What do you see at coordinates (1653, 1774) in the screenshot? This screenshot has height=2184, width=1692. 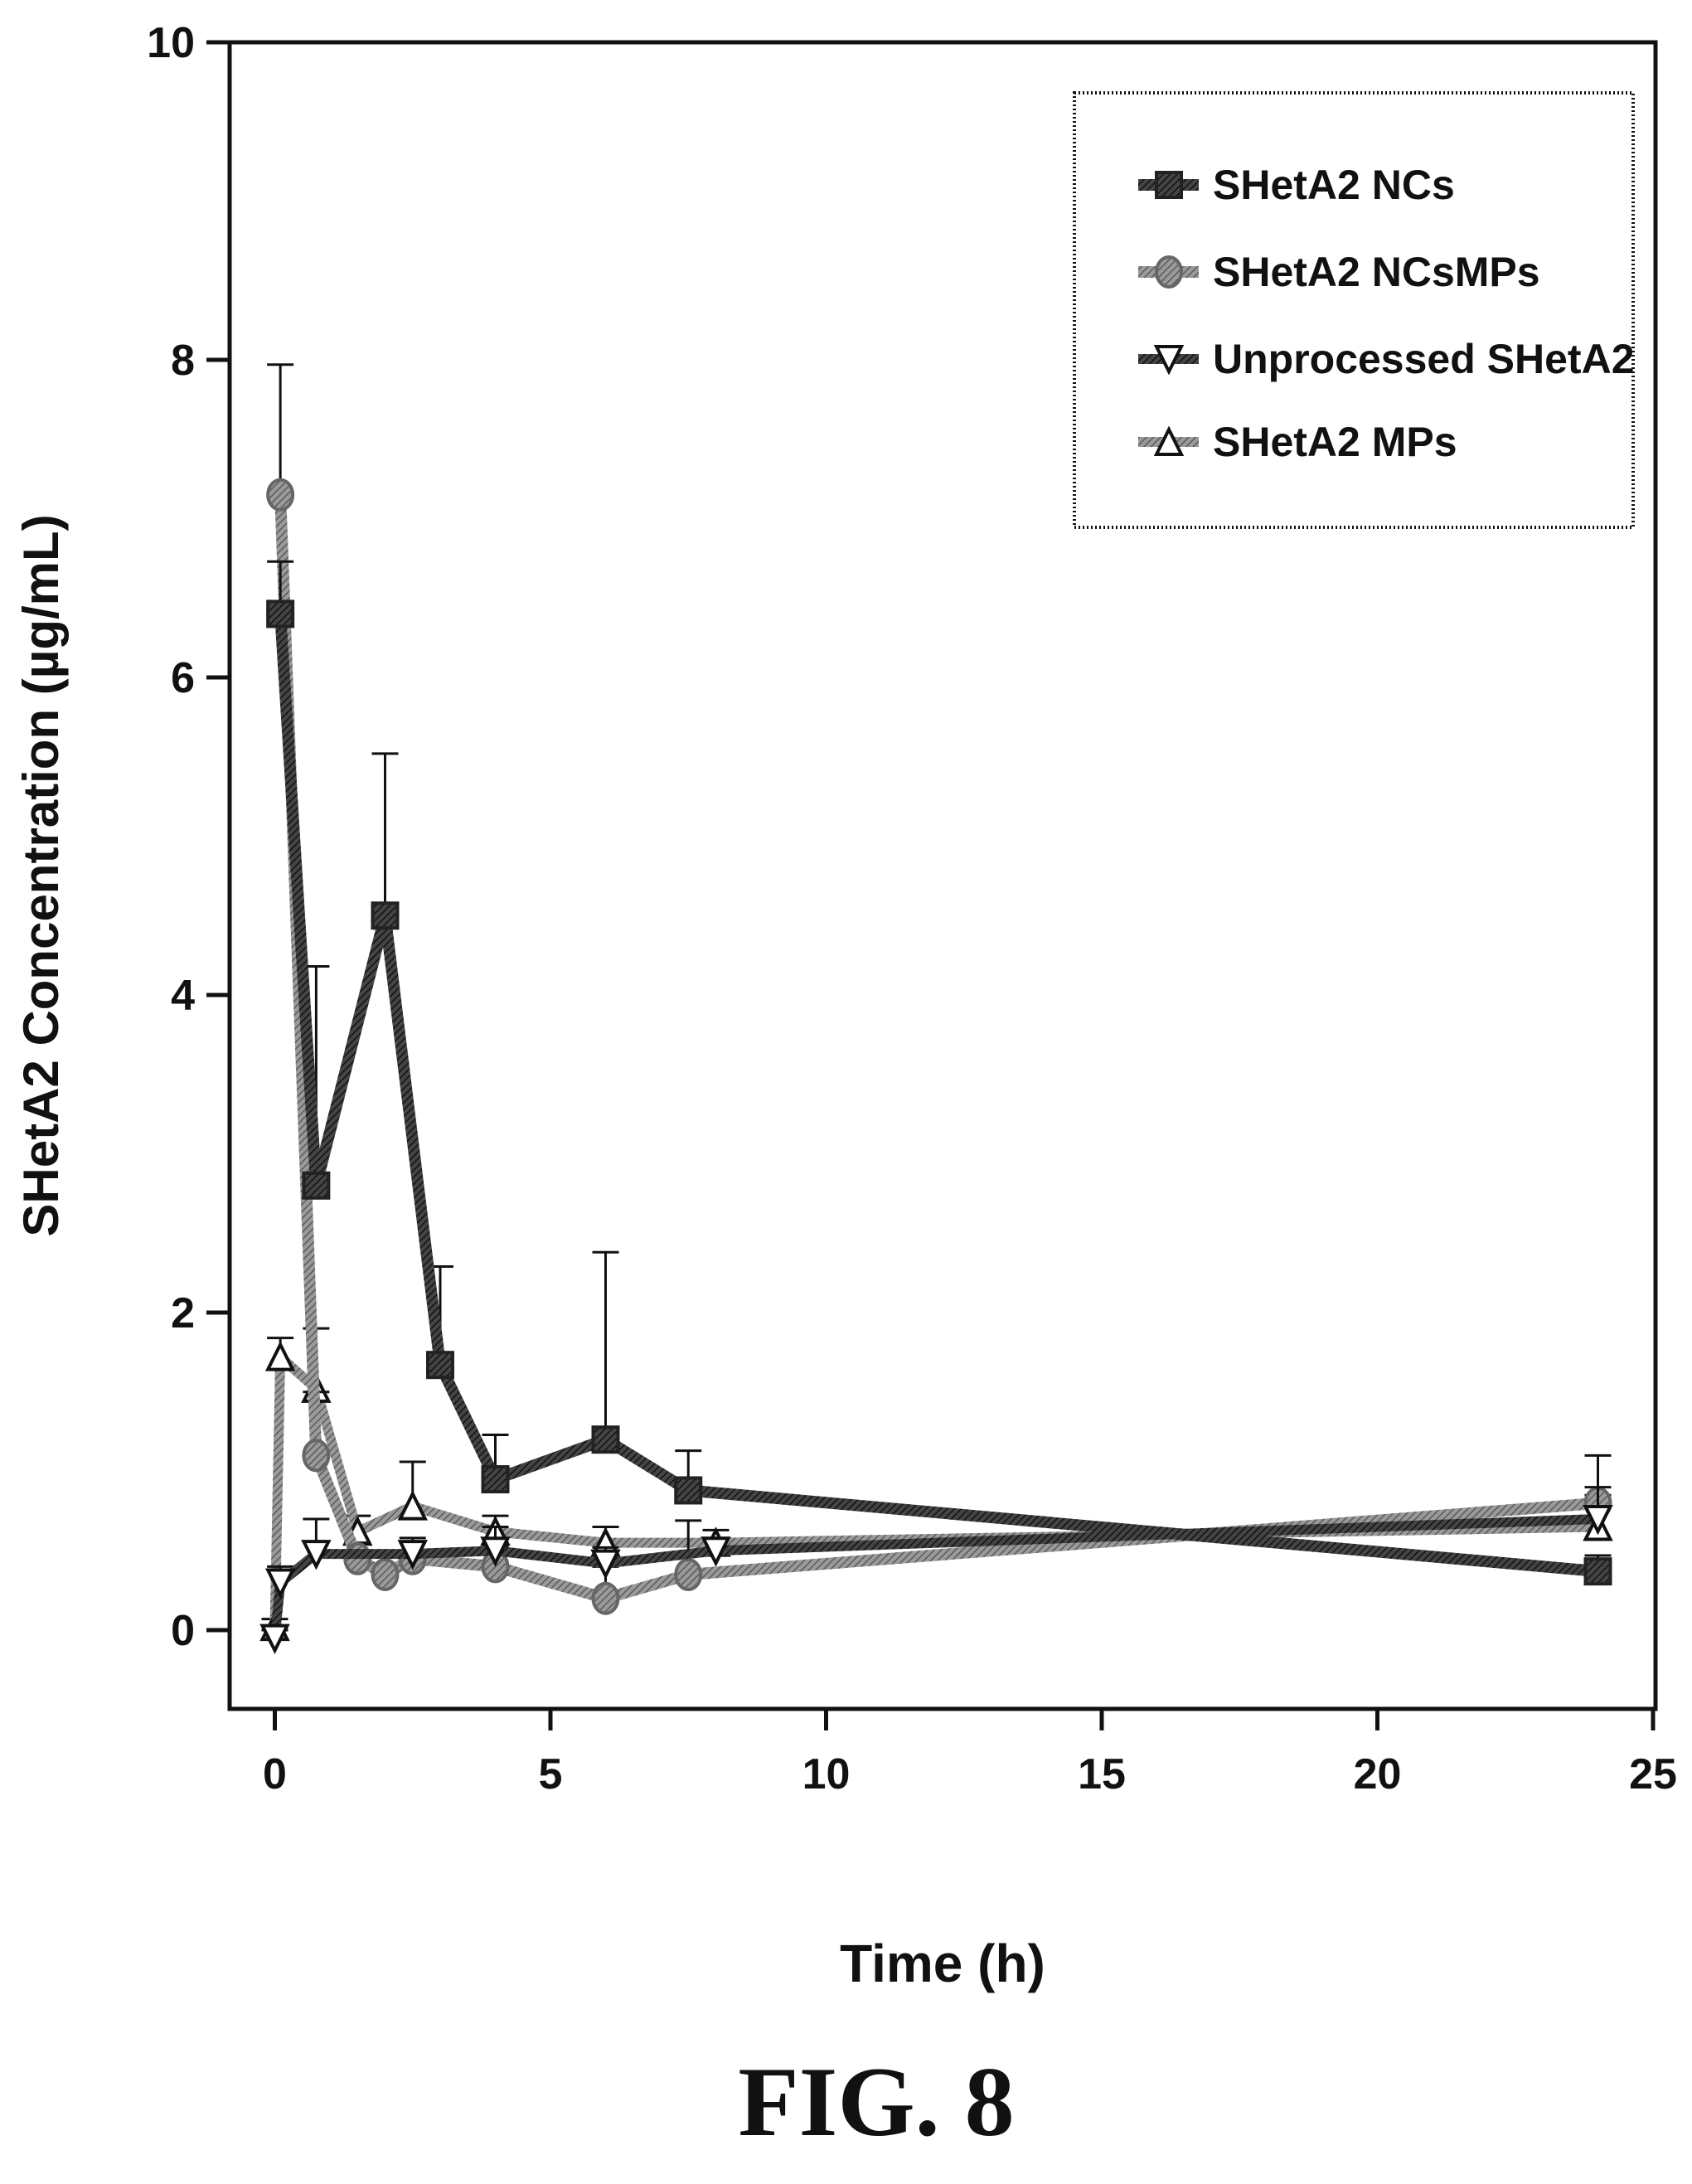 I see `x-tick-label: 25` at bounding box center [1653, 1774].